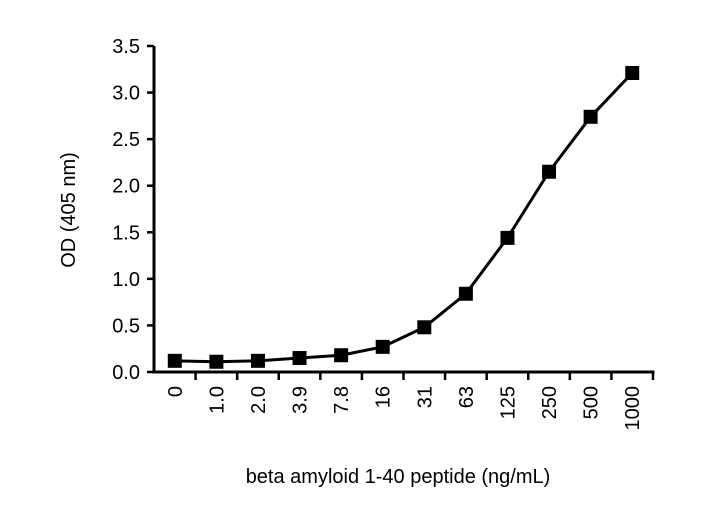  I want to click on y-tick-label: 2.5, so click(126, 140).